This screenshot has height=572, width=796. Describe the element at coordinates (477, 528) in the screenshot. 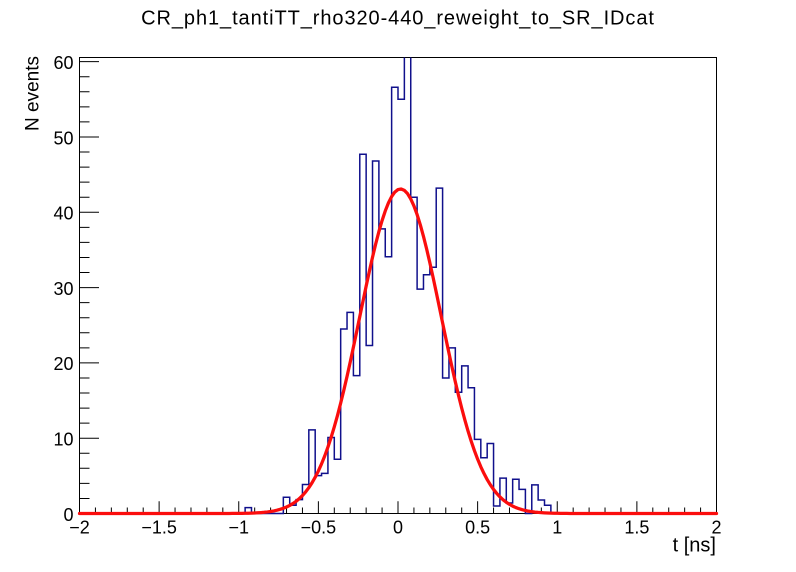

I see `svg-text: 0.5` at that location.